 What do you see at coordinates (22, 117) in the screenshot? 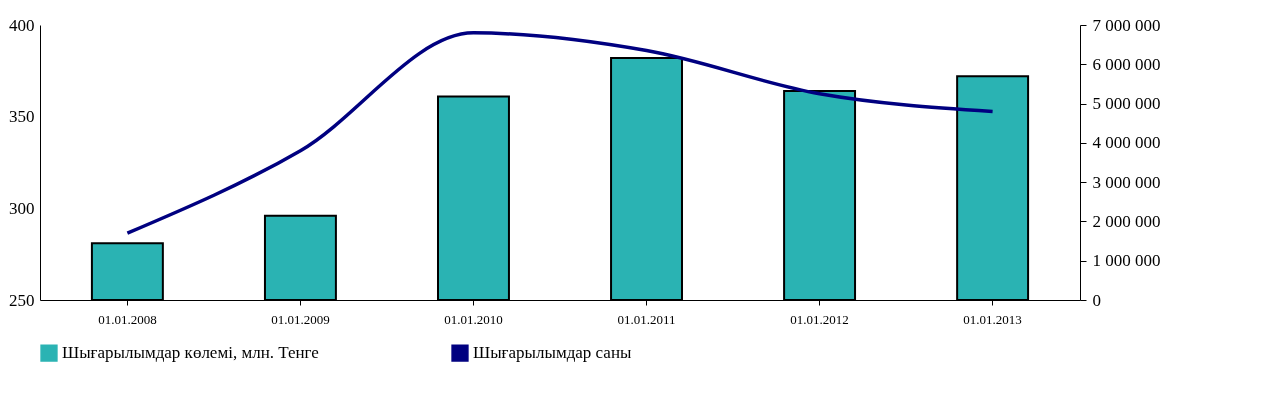
I see `y-tick-label: 350` at bounding box center [22, 117].